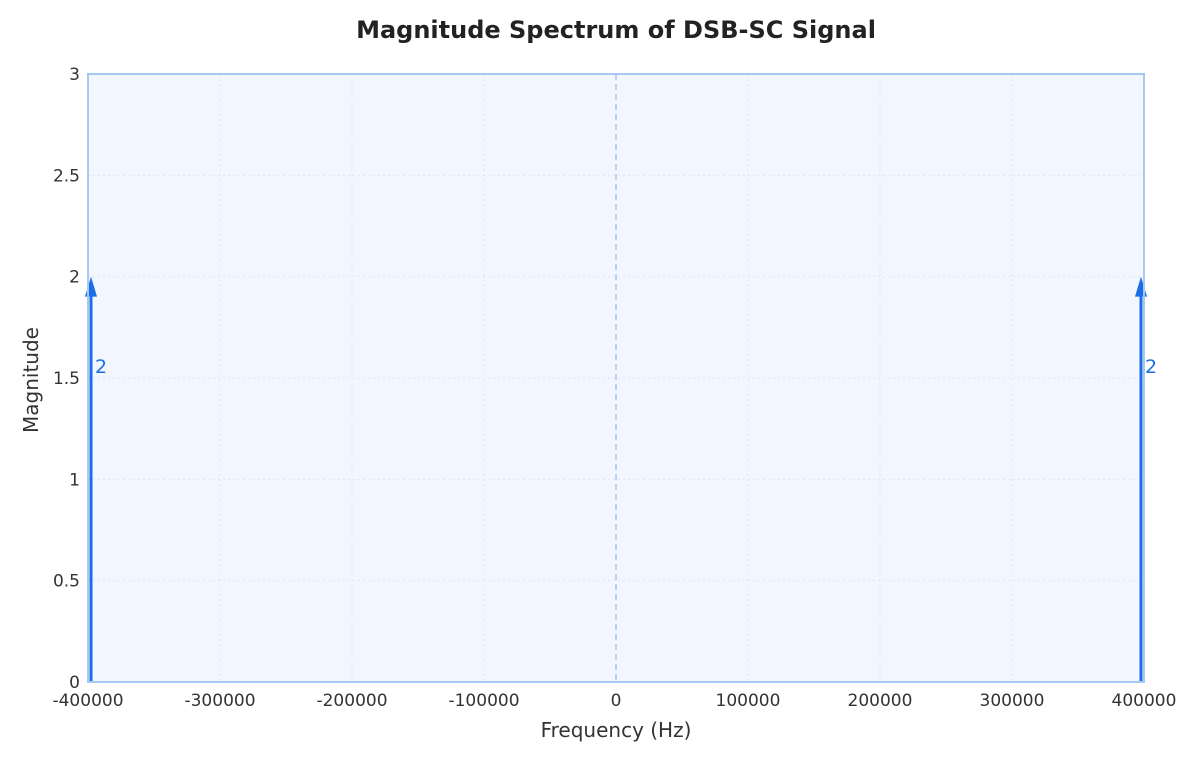 This screenshot has width=1200, height=760. I want to click on x-tick-label: -300000, so click(219, 701).